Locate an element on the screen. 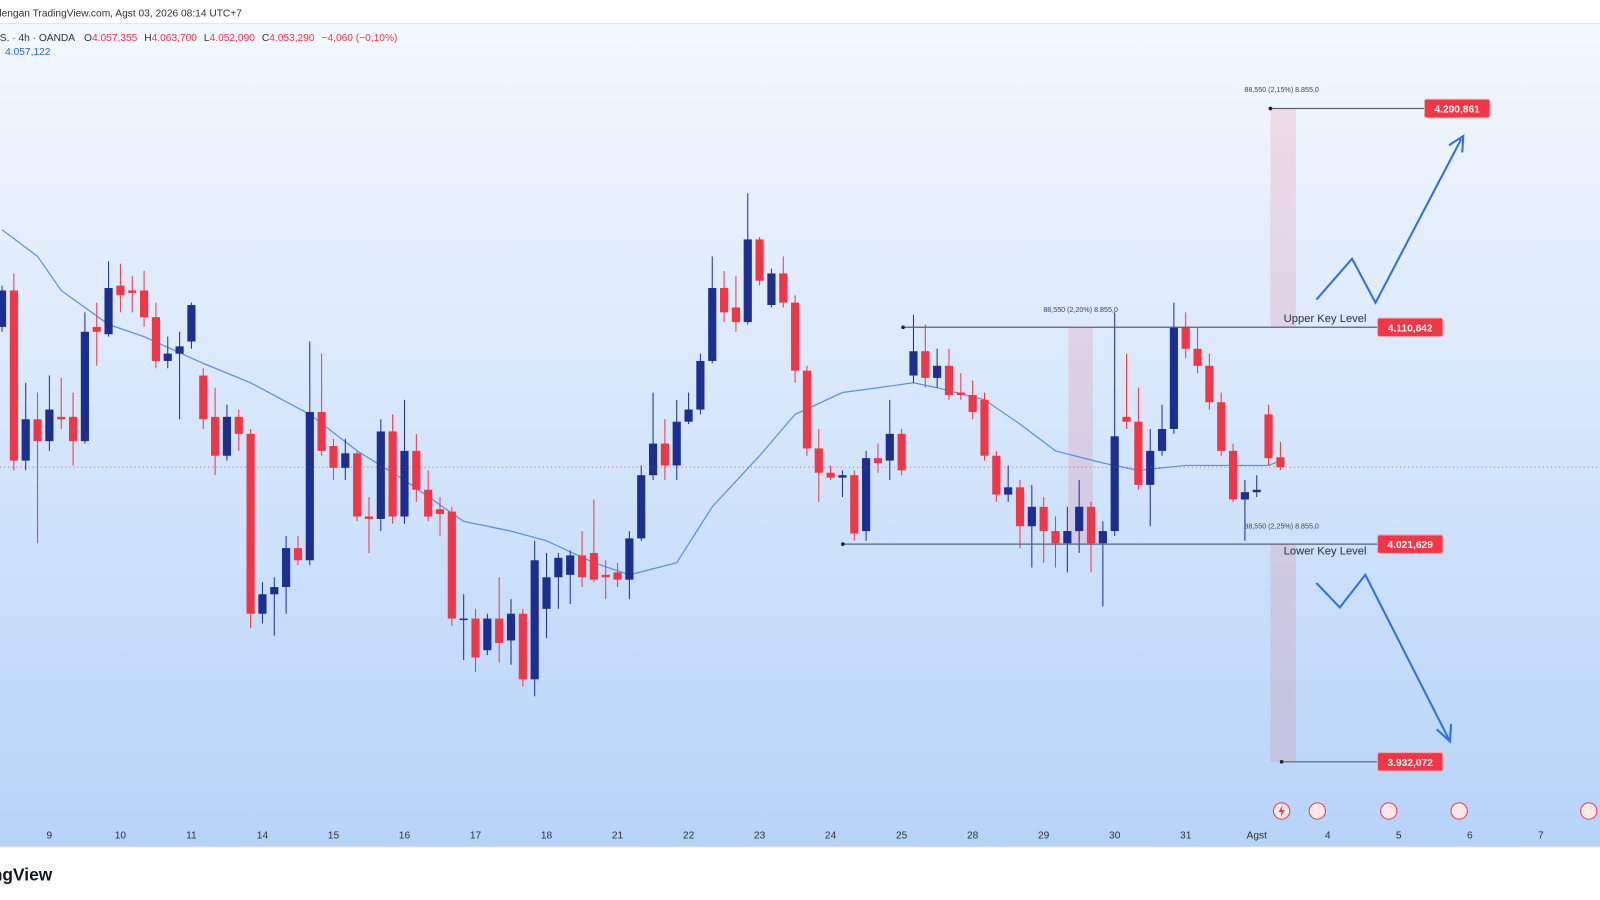 The height and width of the screenshot is (900, 1600). x-tick-label: 5 is located at coordinates (1399, 836).